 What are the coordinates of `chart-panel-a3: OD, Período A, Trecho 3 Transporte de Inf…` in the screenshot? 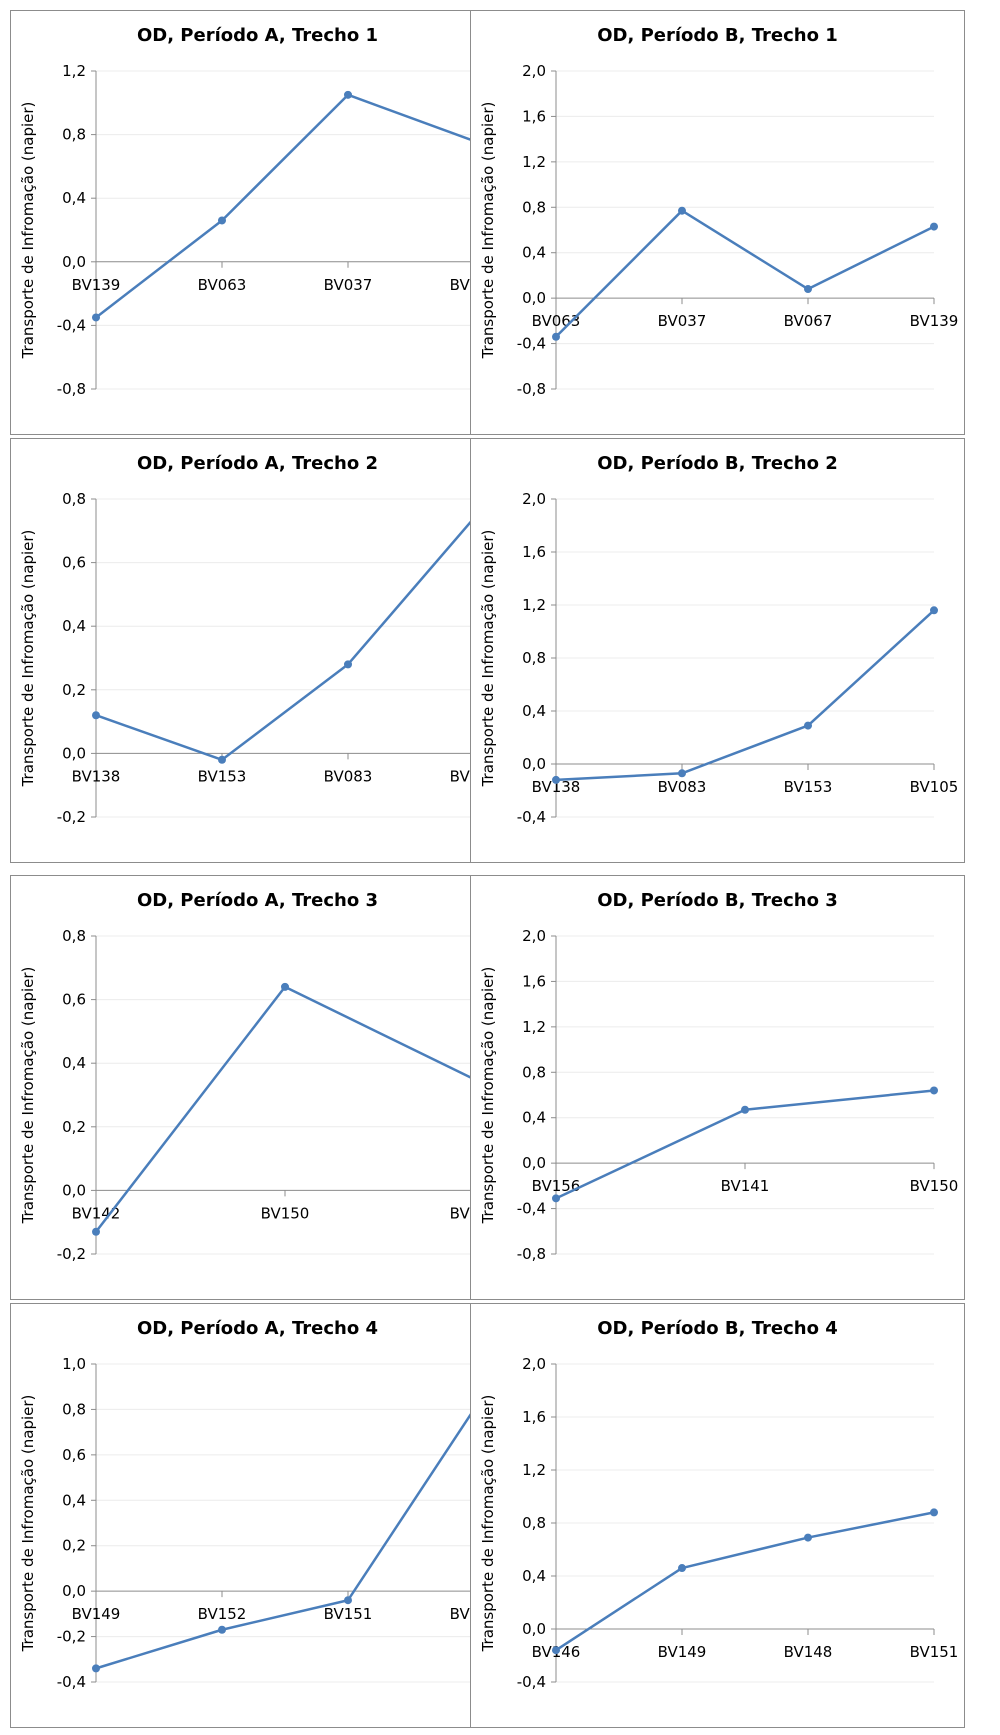 It's located at (257, 1087).